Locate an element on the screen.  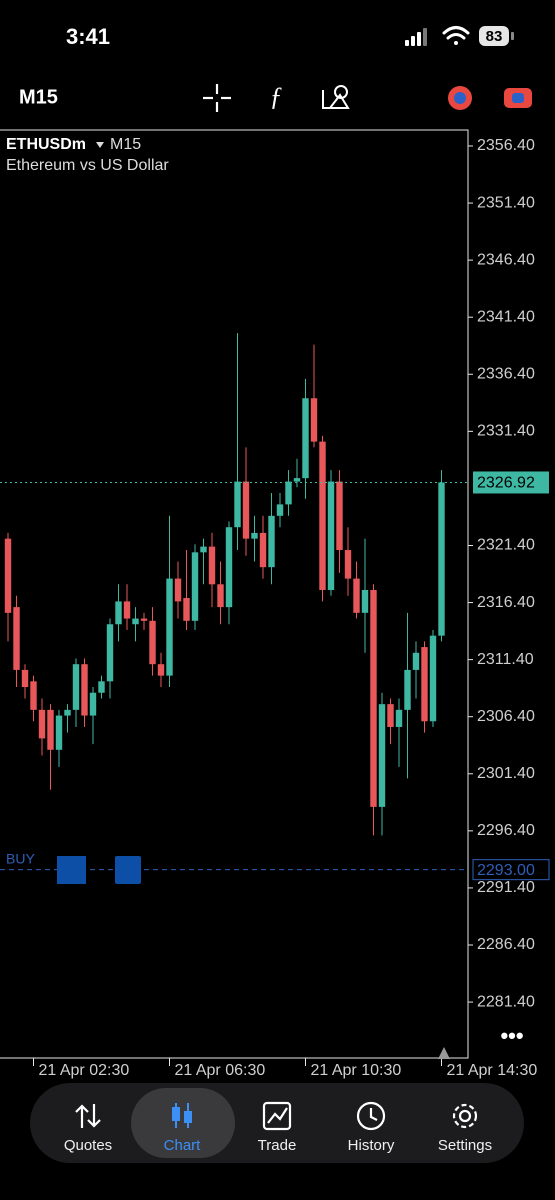
y-tick-label: 2356.40 is located at coordinates (506, 145).